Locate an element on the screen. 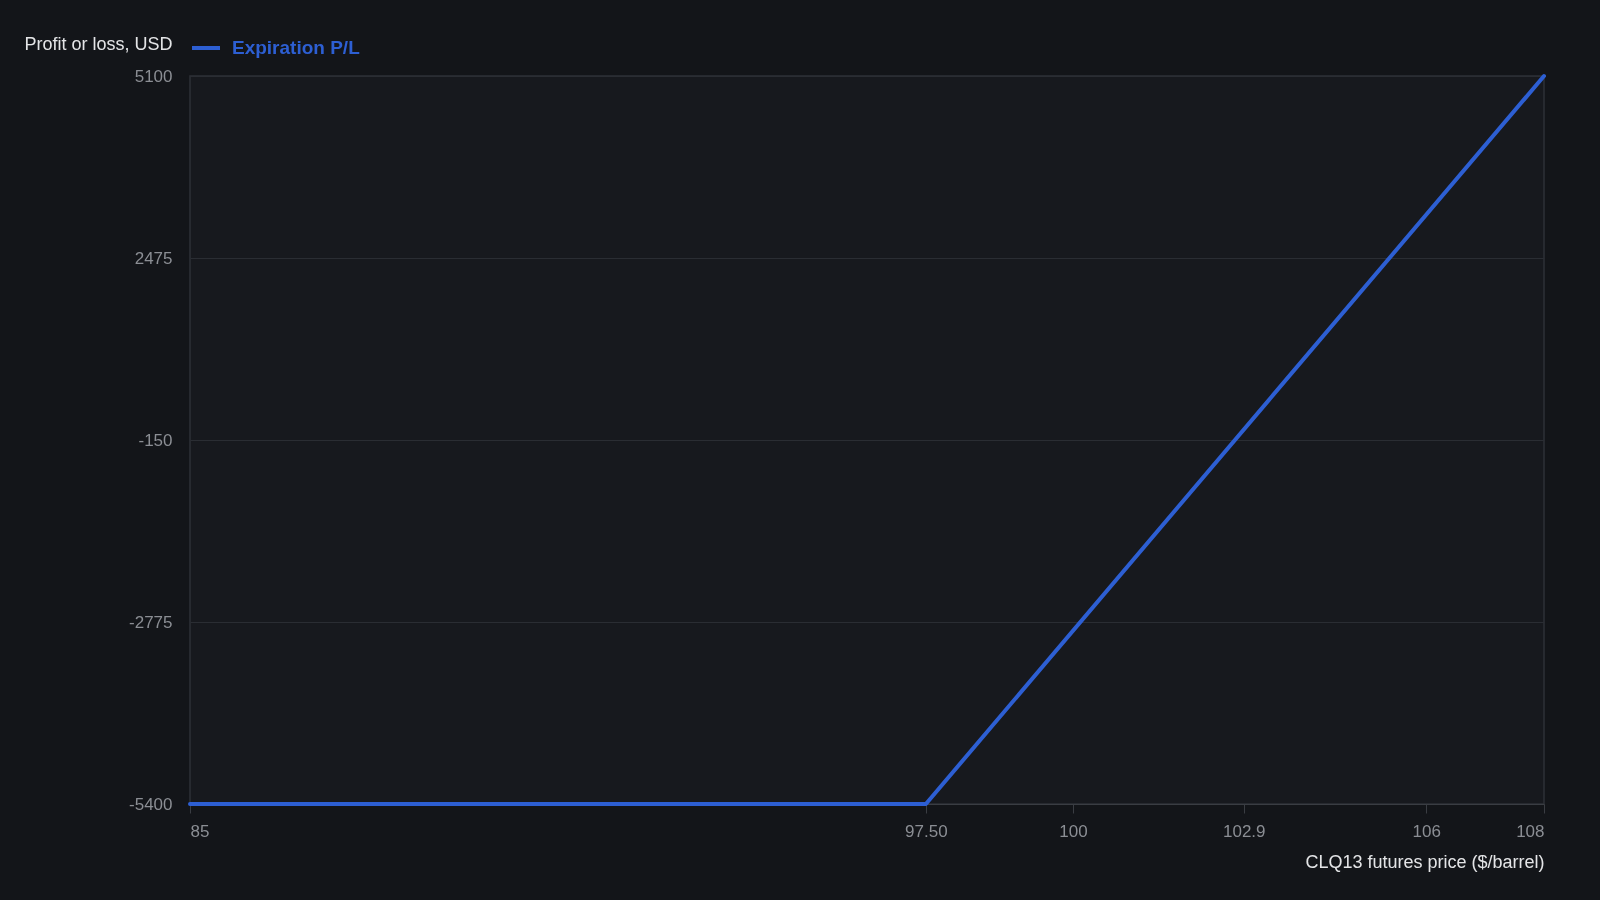 The image size is (1600, 900). x-tick-label: 85 is located at coordinates (200, 831).